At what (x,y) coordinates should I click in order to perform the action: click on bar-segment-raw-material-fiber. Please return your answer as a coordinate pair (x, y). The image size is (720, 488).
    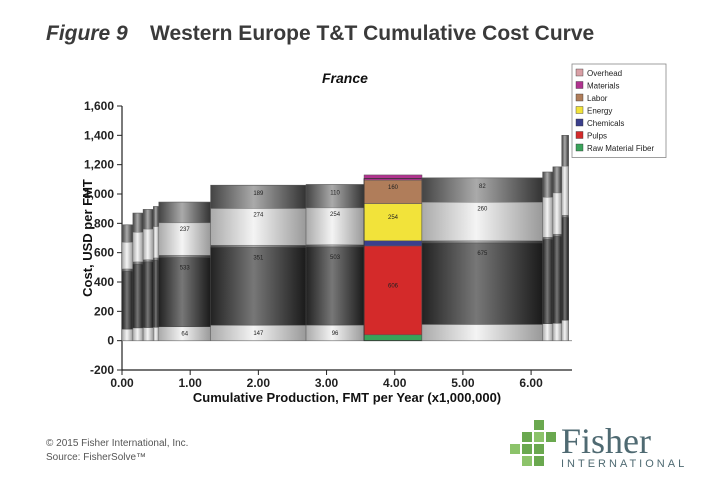
    Looking at the image, I should click on (393, 337).